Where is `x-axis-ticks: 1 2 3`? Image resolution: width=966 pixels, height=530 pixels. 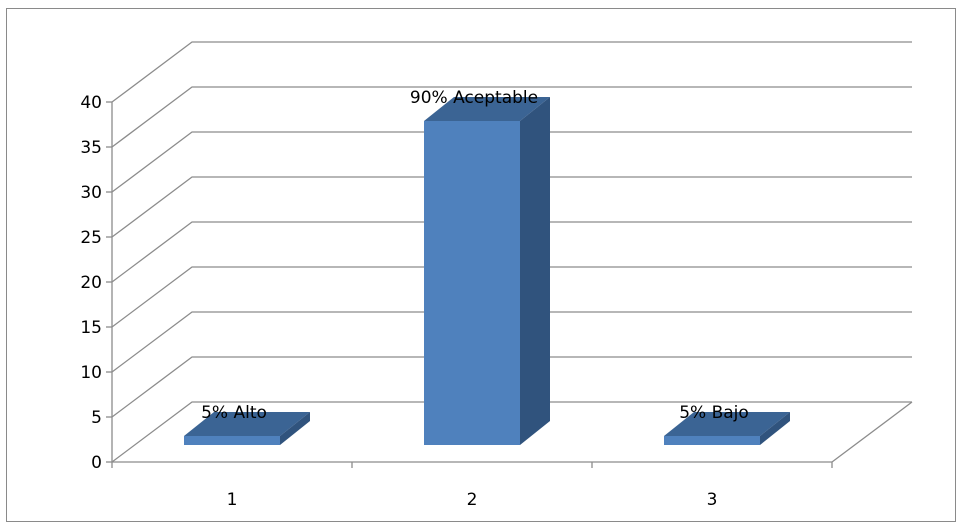
x-axis-ticks: 1 2 3 is located at coordinates (472, 500).